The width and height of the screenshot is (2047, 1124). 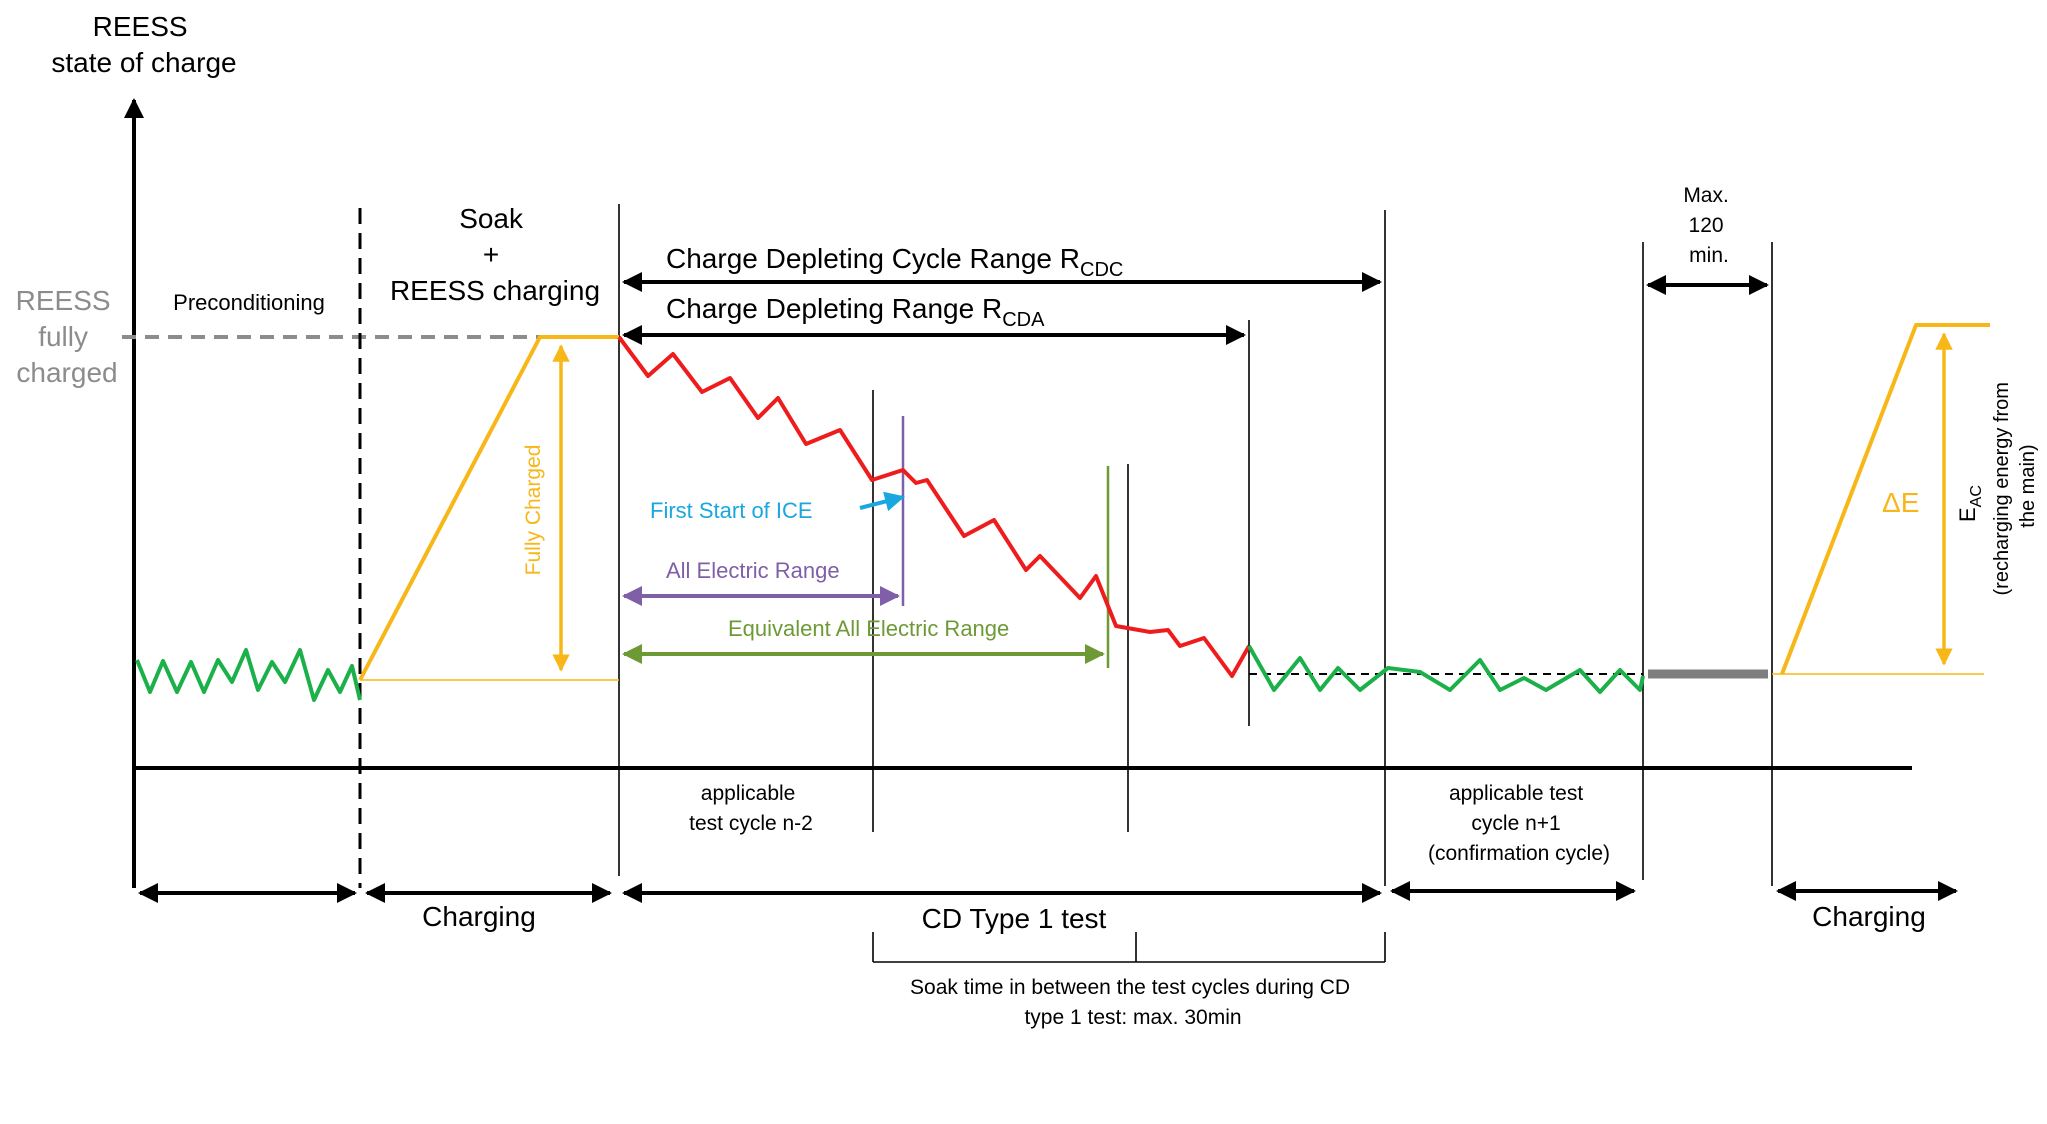 What do you see at coordinates (488, 508) in the screenshot?
I see `charging-soc-ramp` at bounding box center [488, 508].